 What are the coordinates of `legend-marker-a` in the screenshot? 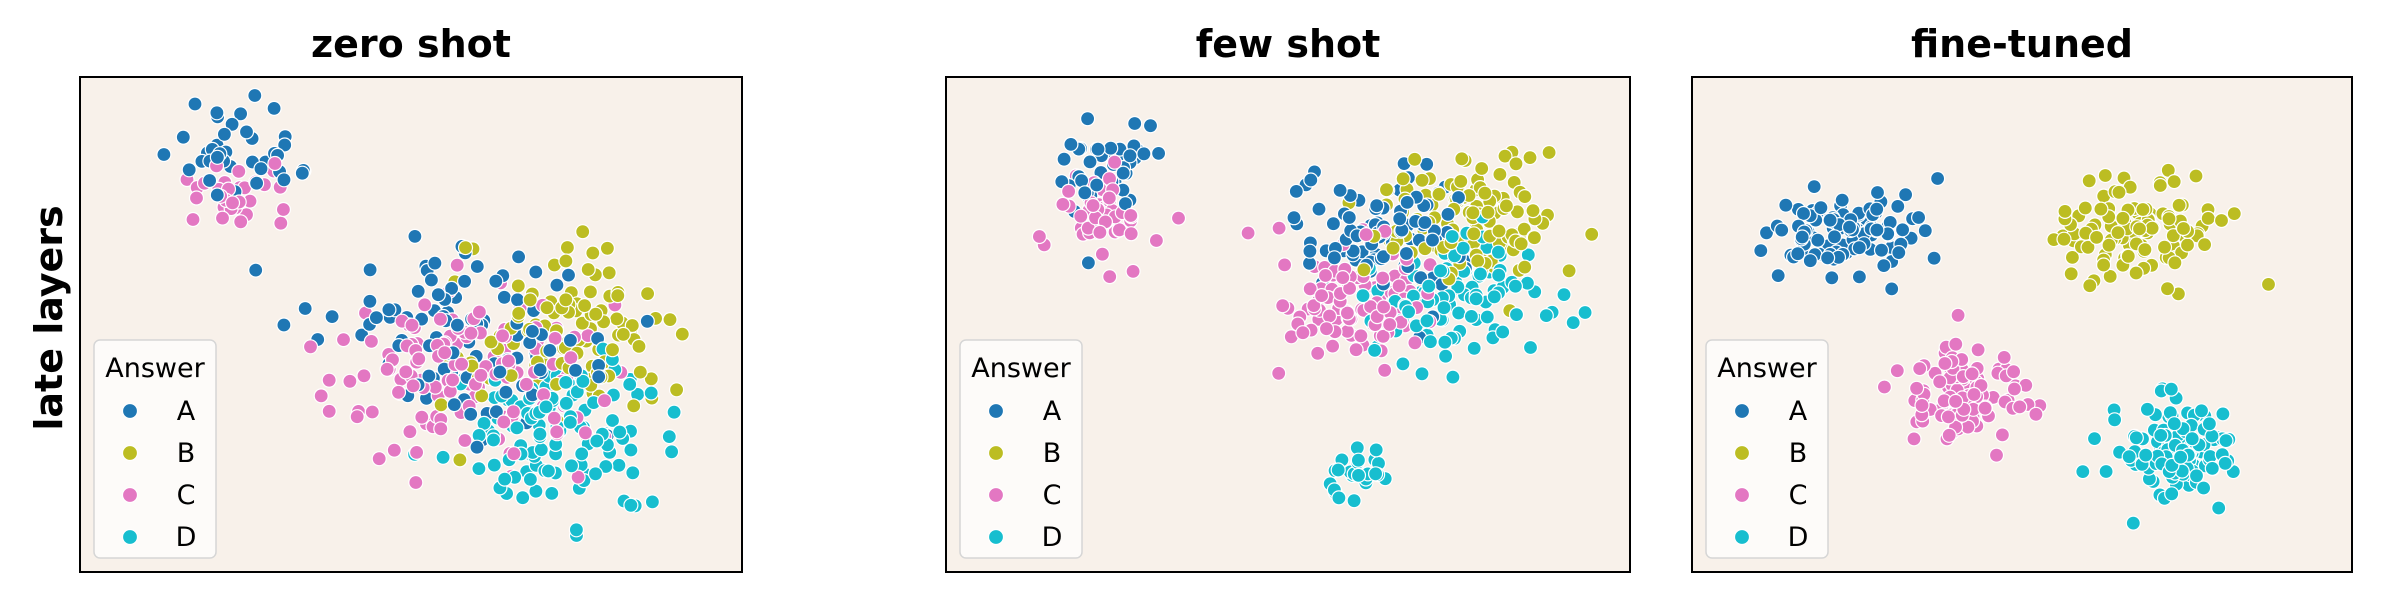 It's located at (130, 411).